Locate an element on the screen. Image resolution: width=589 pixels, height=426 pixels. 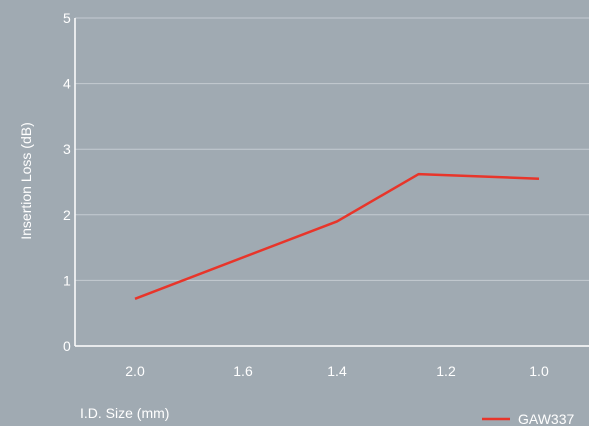
x-tick-label: 1.6 is located at coordinates (243, 371).